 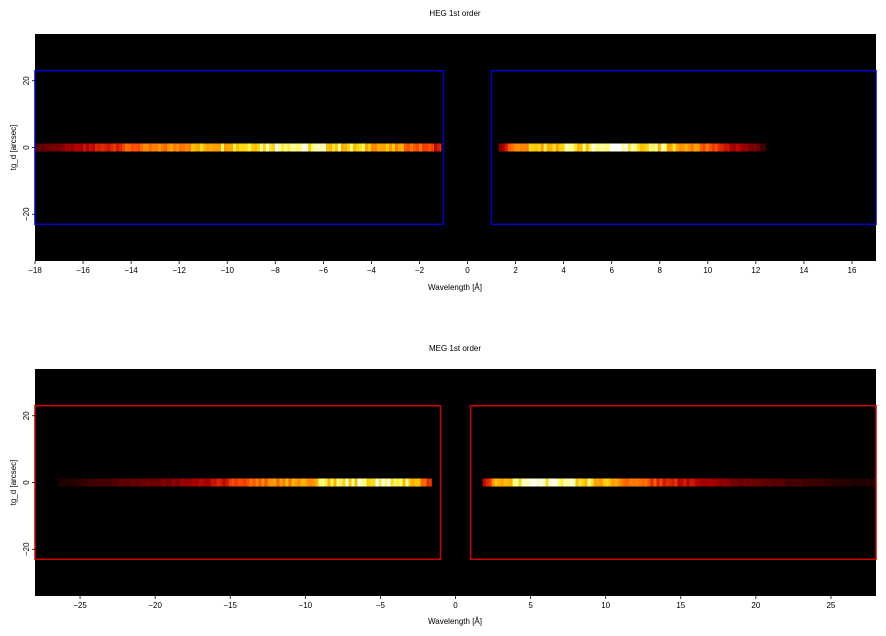 I want to click on x-tick-label: 10, so click(x=707, y=270).